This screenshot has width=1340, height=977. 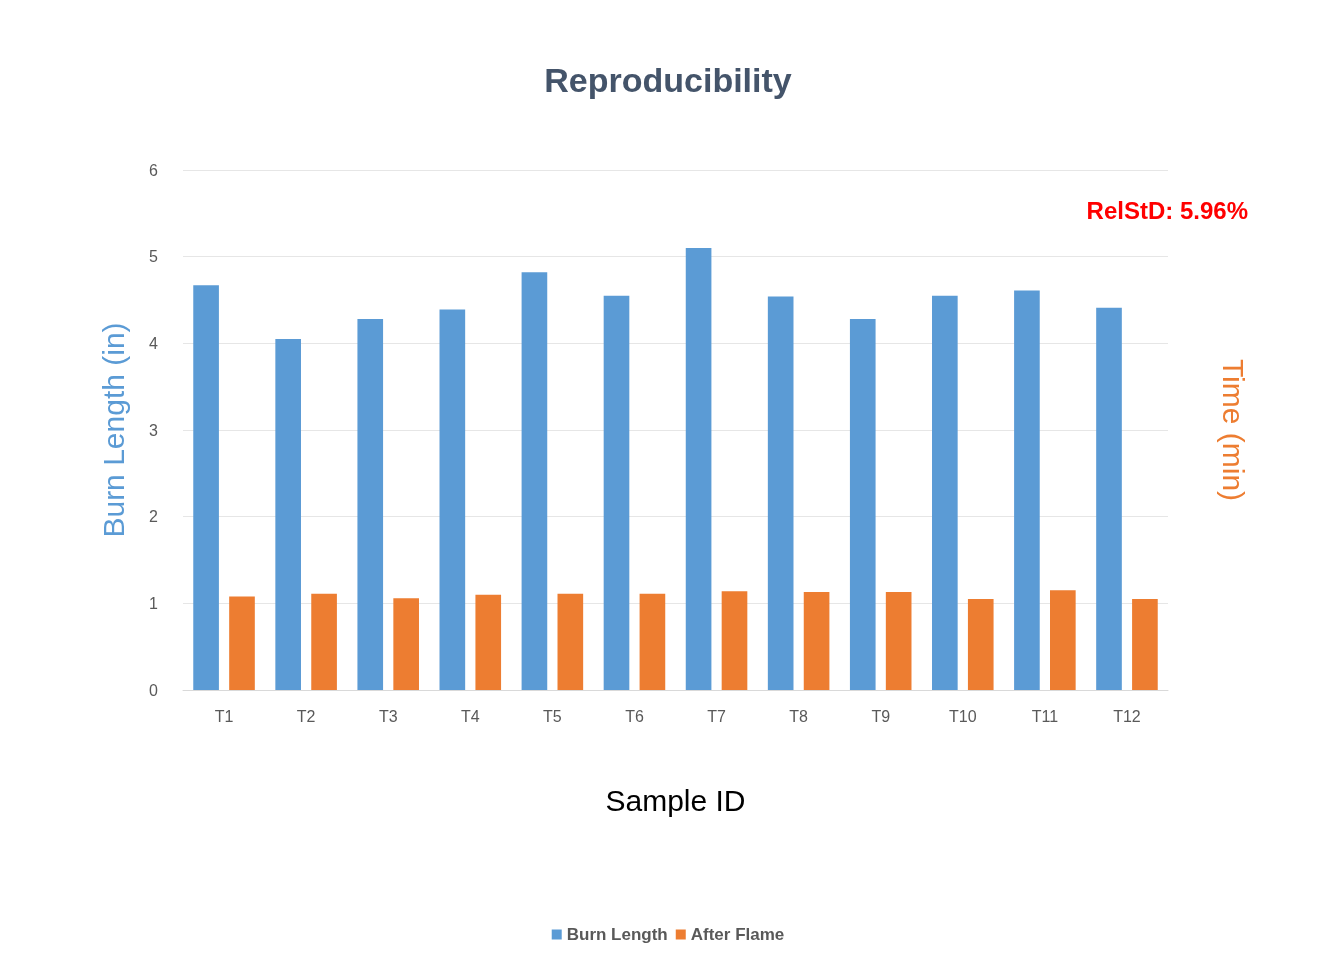 What do you see at coordinates (154, 170) in the screenshot?
I see `y-tick-label: 6` at bounding box center [154, 170].